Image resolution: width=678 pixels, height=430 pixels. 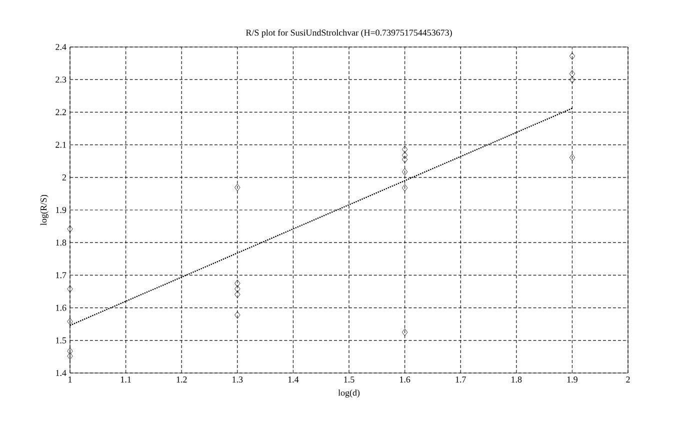 I want to click on x-axis-title: log(d), so click(x=349, y=393).